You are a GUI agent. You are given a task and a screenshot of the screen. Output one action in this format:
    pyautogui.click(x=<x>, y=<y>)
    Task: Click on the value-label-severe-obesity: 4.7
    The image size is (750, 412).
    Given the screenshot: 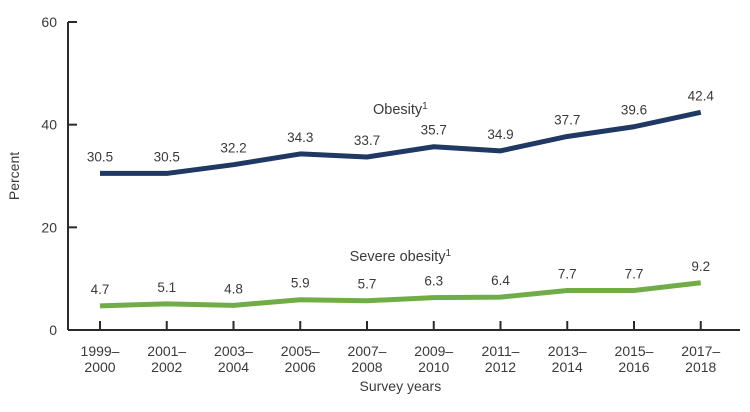 What is the action you would take?
    pyautogui.click(x=100, y=289)
    